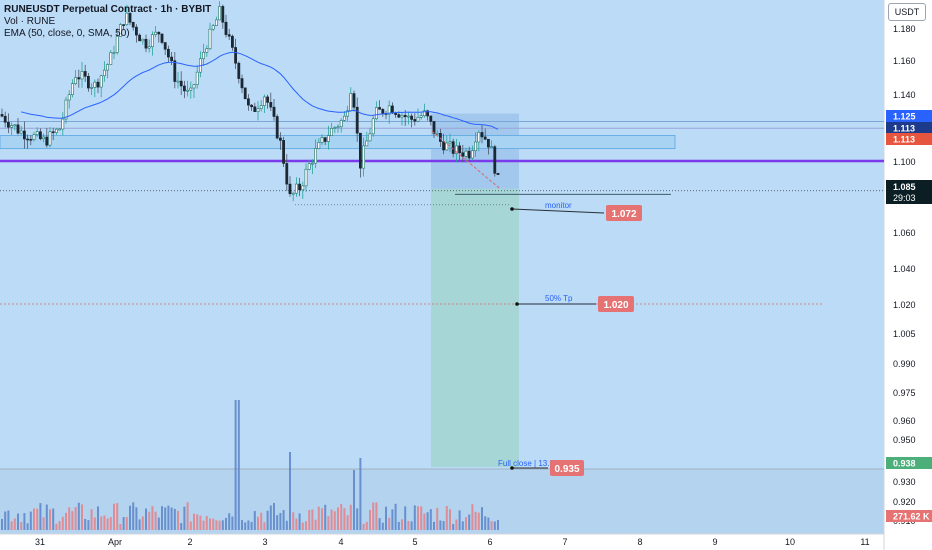  I want to click on monitor-value-bg, so click(624, 213).